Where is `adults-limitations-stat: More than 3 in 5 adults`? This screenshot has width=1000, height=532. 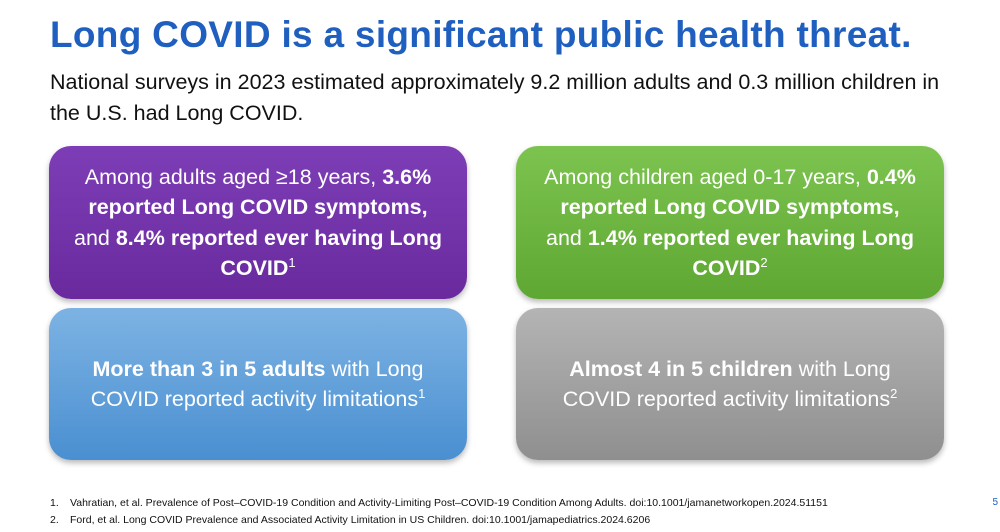
adults-limitations-stat: More than 3 in 5 adults is located at coordinates (209, 368).